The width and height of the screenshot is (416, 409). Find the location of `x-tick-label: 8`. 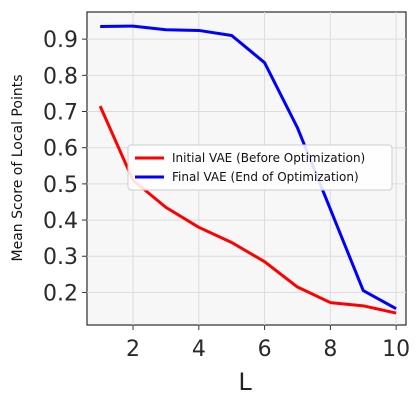

x-tick-label: 8 is located at coordinates (330, 349).